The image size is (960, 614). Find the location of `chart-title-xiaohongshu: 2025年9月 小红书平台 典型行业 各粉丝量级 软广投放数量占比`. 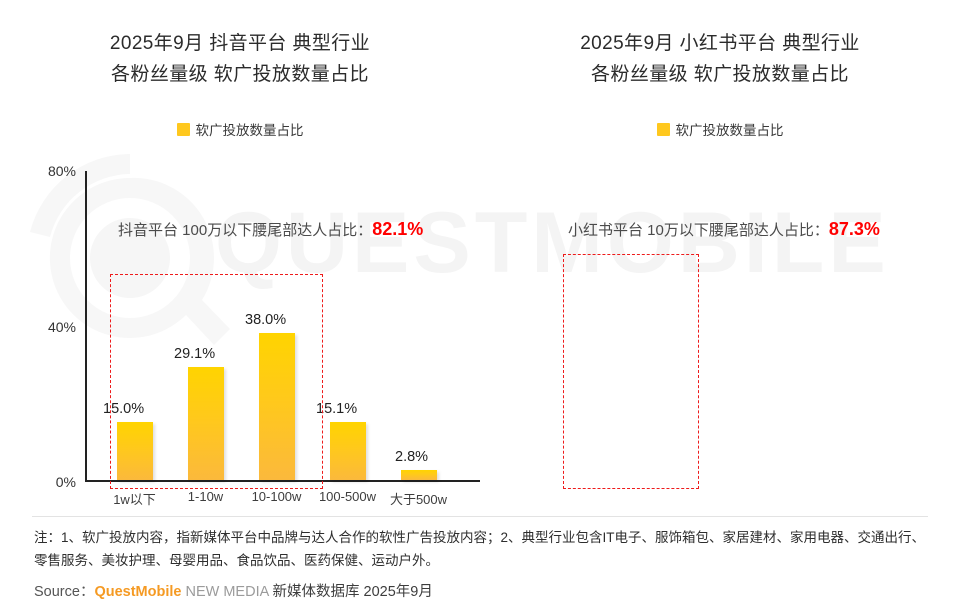

chart-title-xiaohongshu: 2025年9月 小红书平台 典型行业 各粉丝量级 软广投放数量占比 is located at coordinates (720, 59).